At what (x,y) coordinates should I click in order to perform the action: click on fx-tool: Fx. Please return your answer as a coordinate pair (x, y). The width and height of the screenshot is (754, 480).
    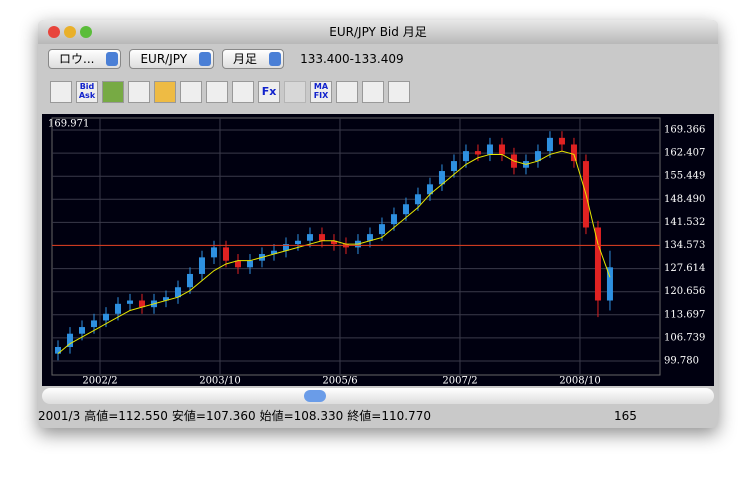
    Looking at the image, I should click on (269, 92).